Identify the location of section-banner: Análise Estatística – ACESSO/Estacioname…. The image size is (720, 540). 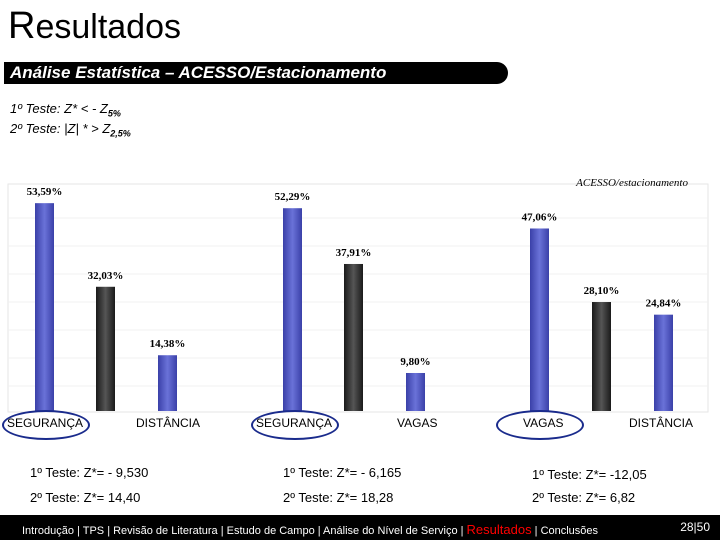
(256, 73).